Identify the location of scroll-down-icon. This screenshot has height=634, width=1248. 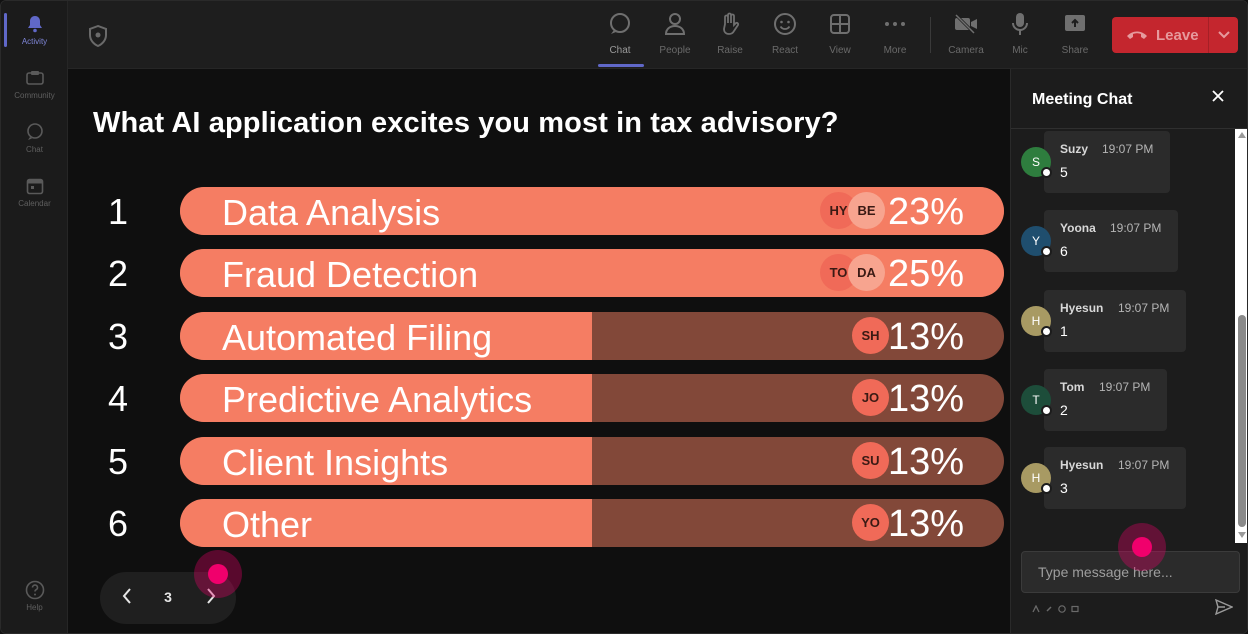
(1242, 535).